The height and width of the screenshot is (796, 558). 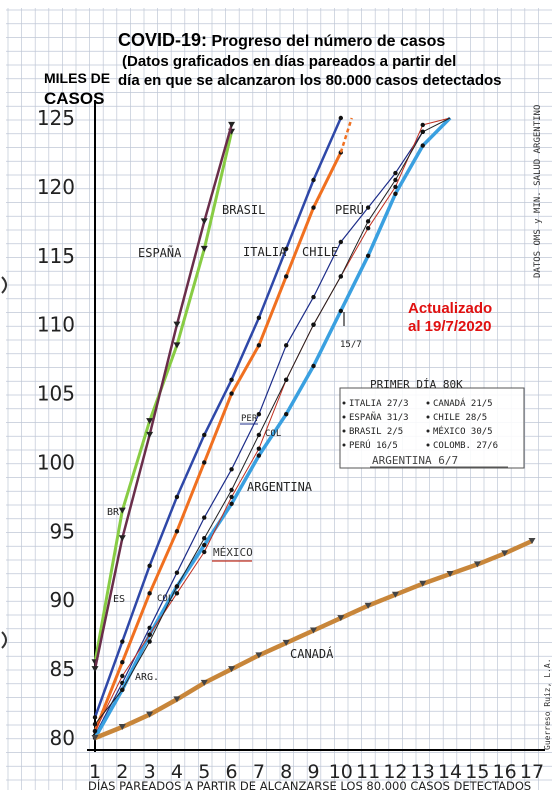 I want to click on y-tick-label: 80, so click(x=62, y=738).